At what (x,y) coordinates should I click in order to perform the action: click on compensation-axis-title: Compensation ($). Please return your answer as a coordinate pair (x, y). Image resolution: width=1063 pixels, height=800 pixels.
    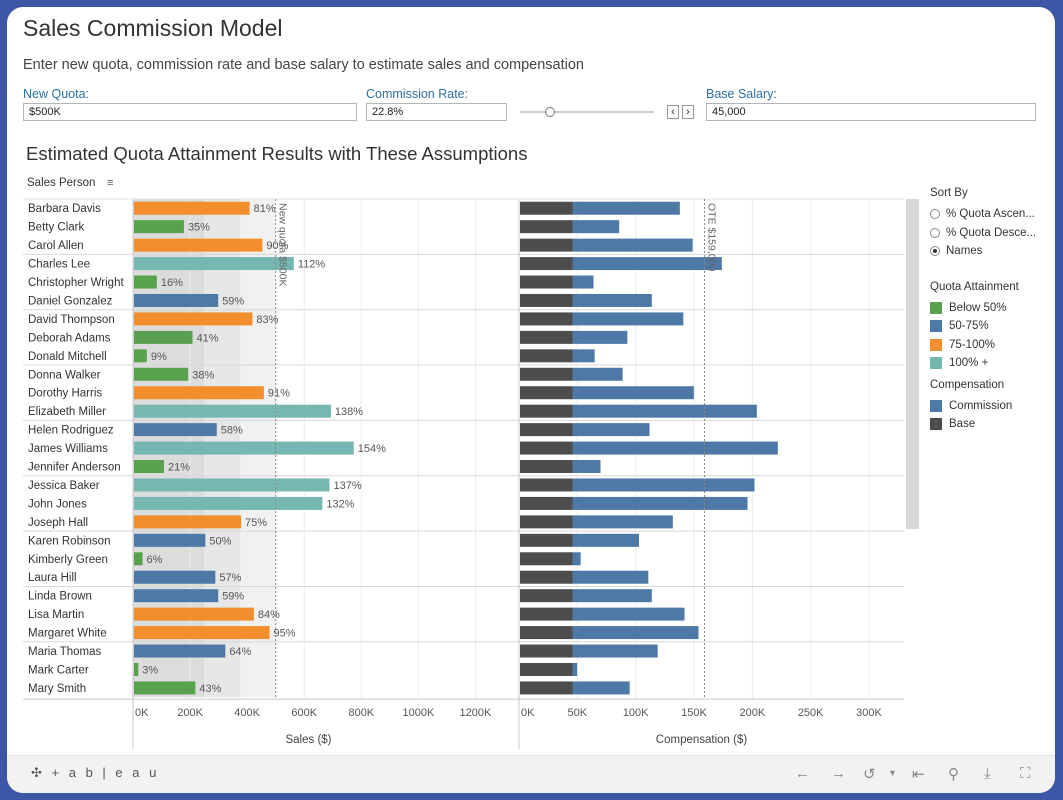
    Looking at the image, I should click on (702, 740).